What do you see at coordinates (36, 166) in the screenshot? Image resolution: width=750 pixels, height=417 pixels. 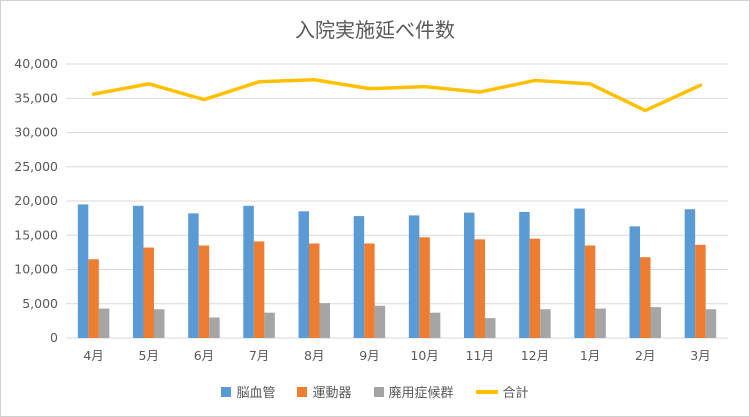 I see `y-tick-label: 25,000` at bounding box center [36, 166].